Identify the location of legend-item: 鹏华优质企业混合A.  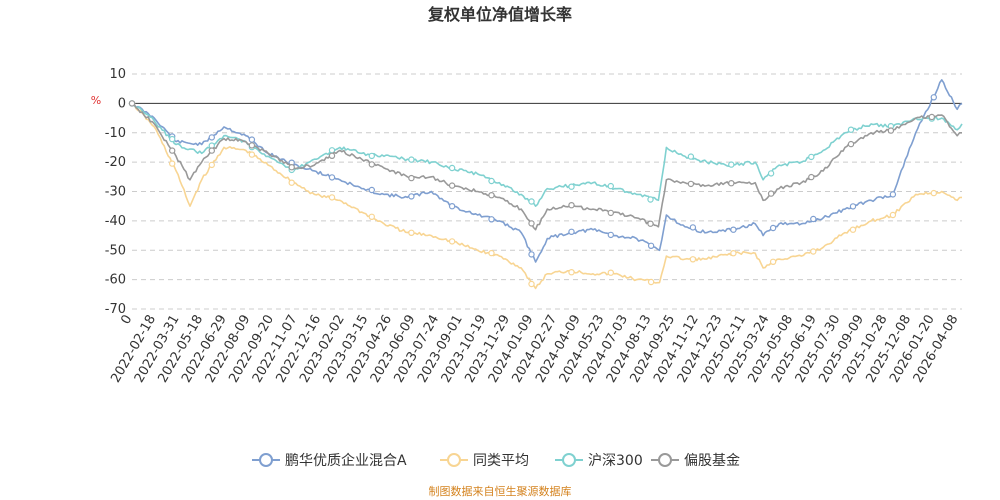
(329, 460).